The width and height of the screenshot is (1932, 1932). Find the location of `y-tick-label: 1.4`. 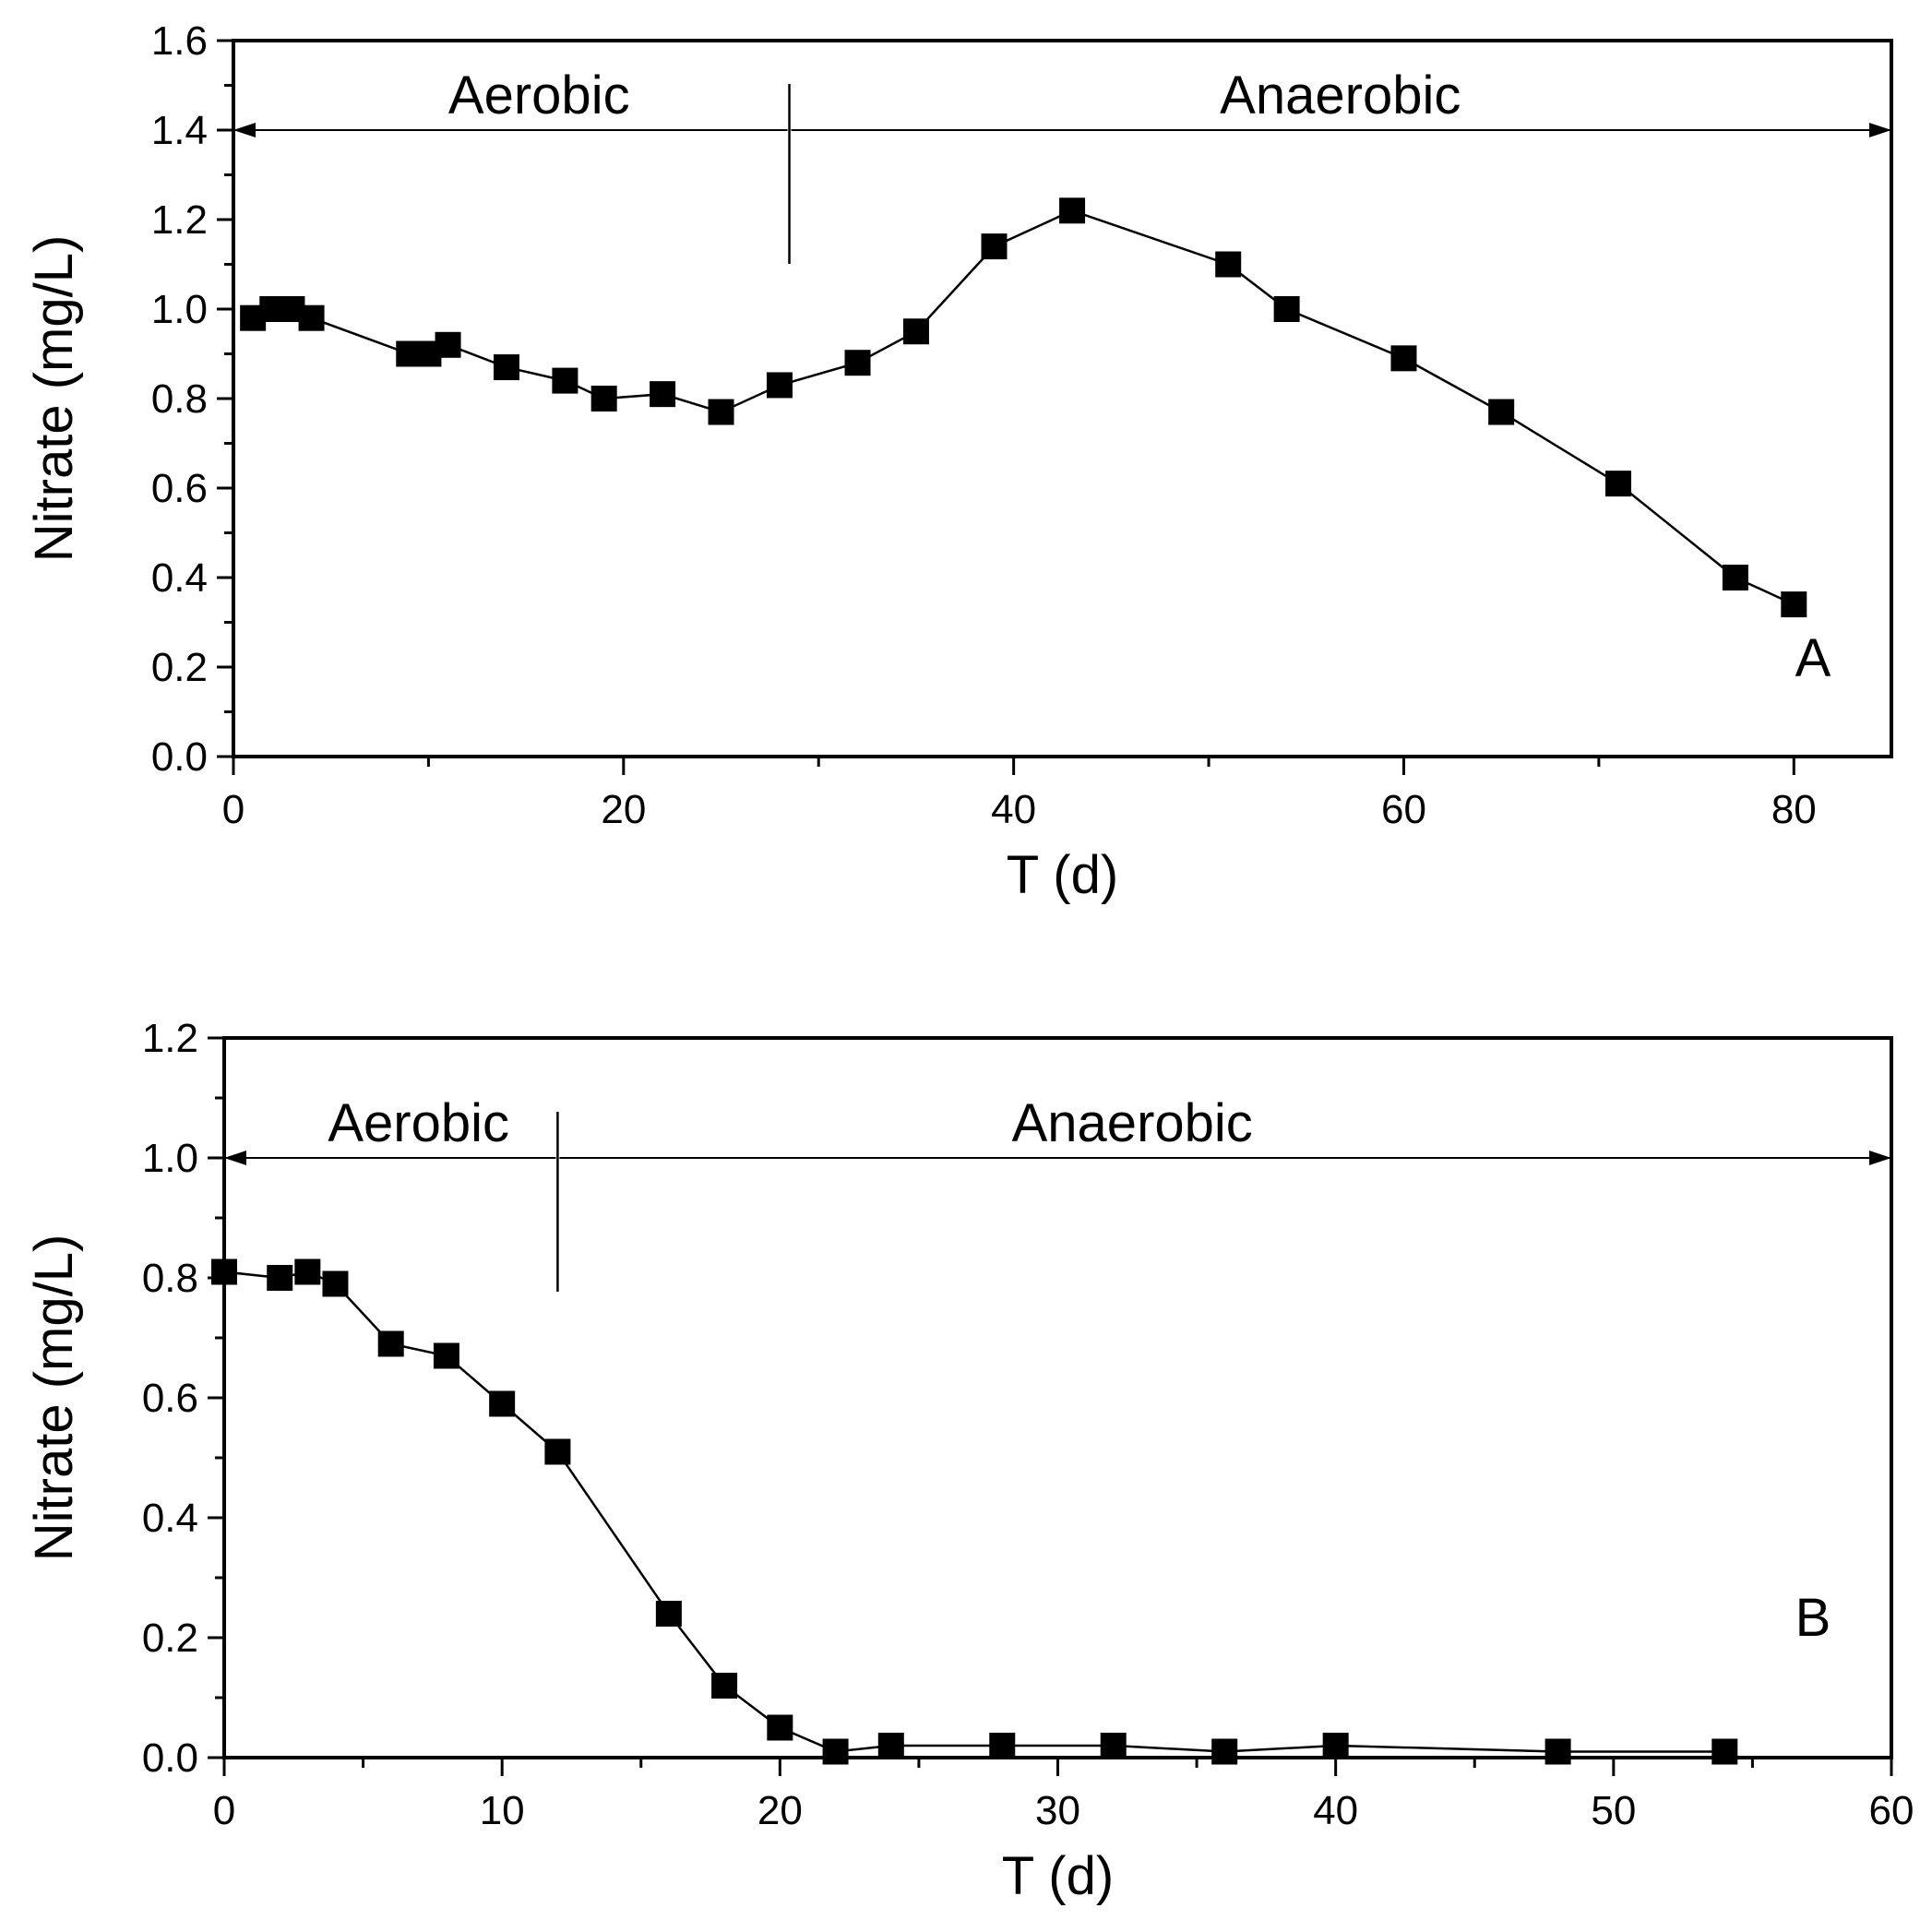

y-tick-label: 1.4 is located at coordinates (179, 131).